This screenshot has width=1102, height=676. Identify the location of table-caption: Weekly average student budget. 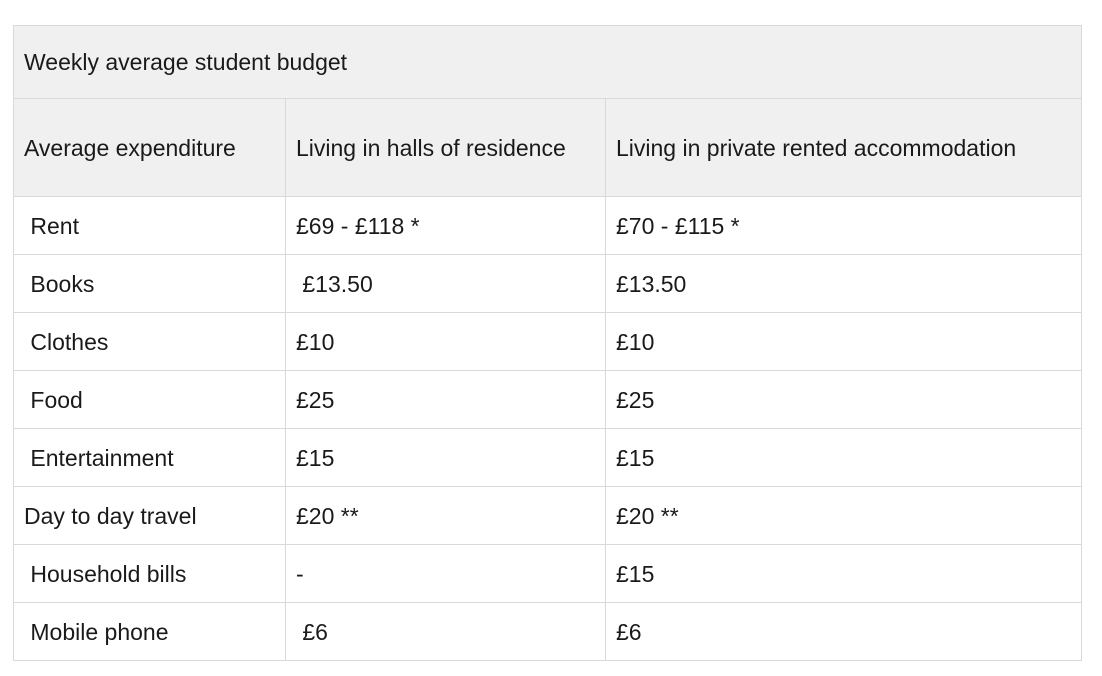
(547, 62).